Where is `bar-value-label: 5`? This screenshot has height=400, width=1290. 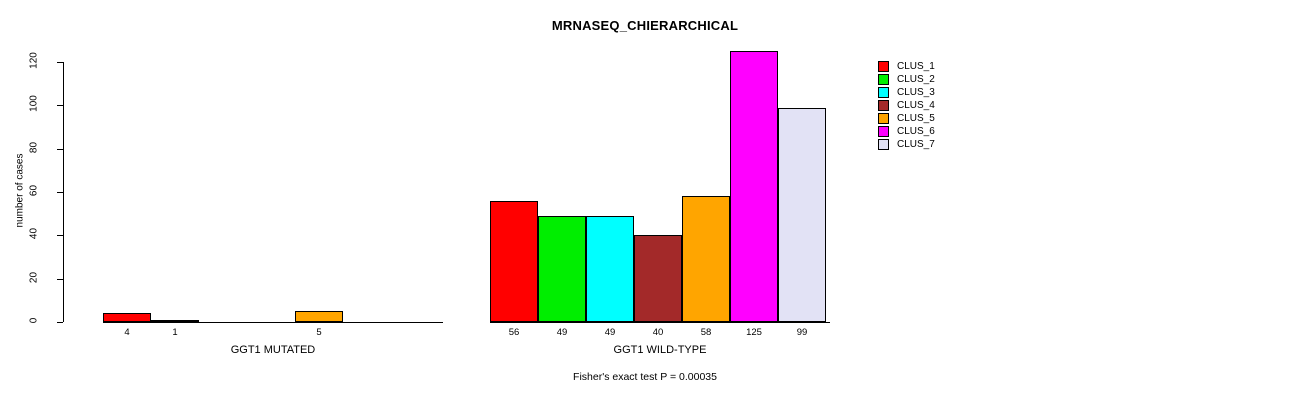 bar-value-label: 5 is located at coordinates (319, 332).